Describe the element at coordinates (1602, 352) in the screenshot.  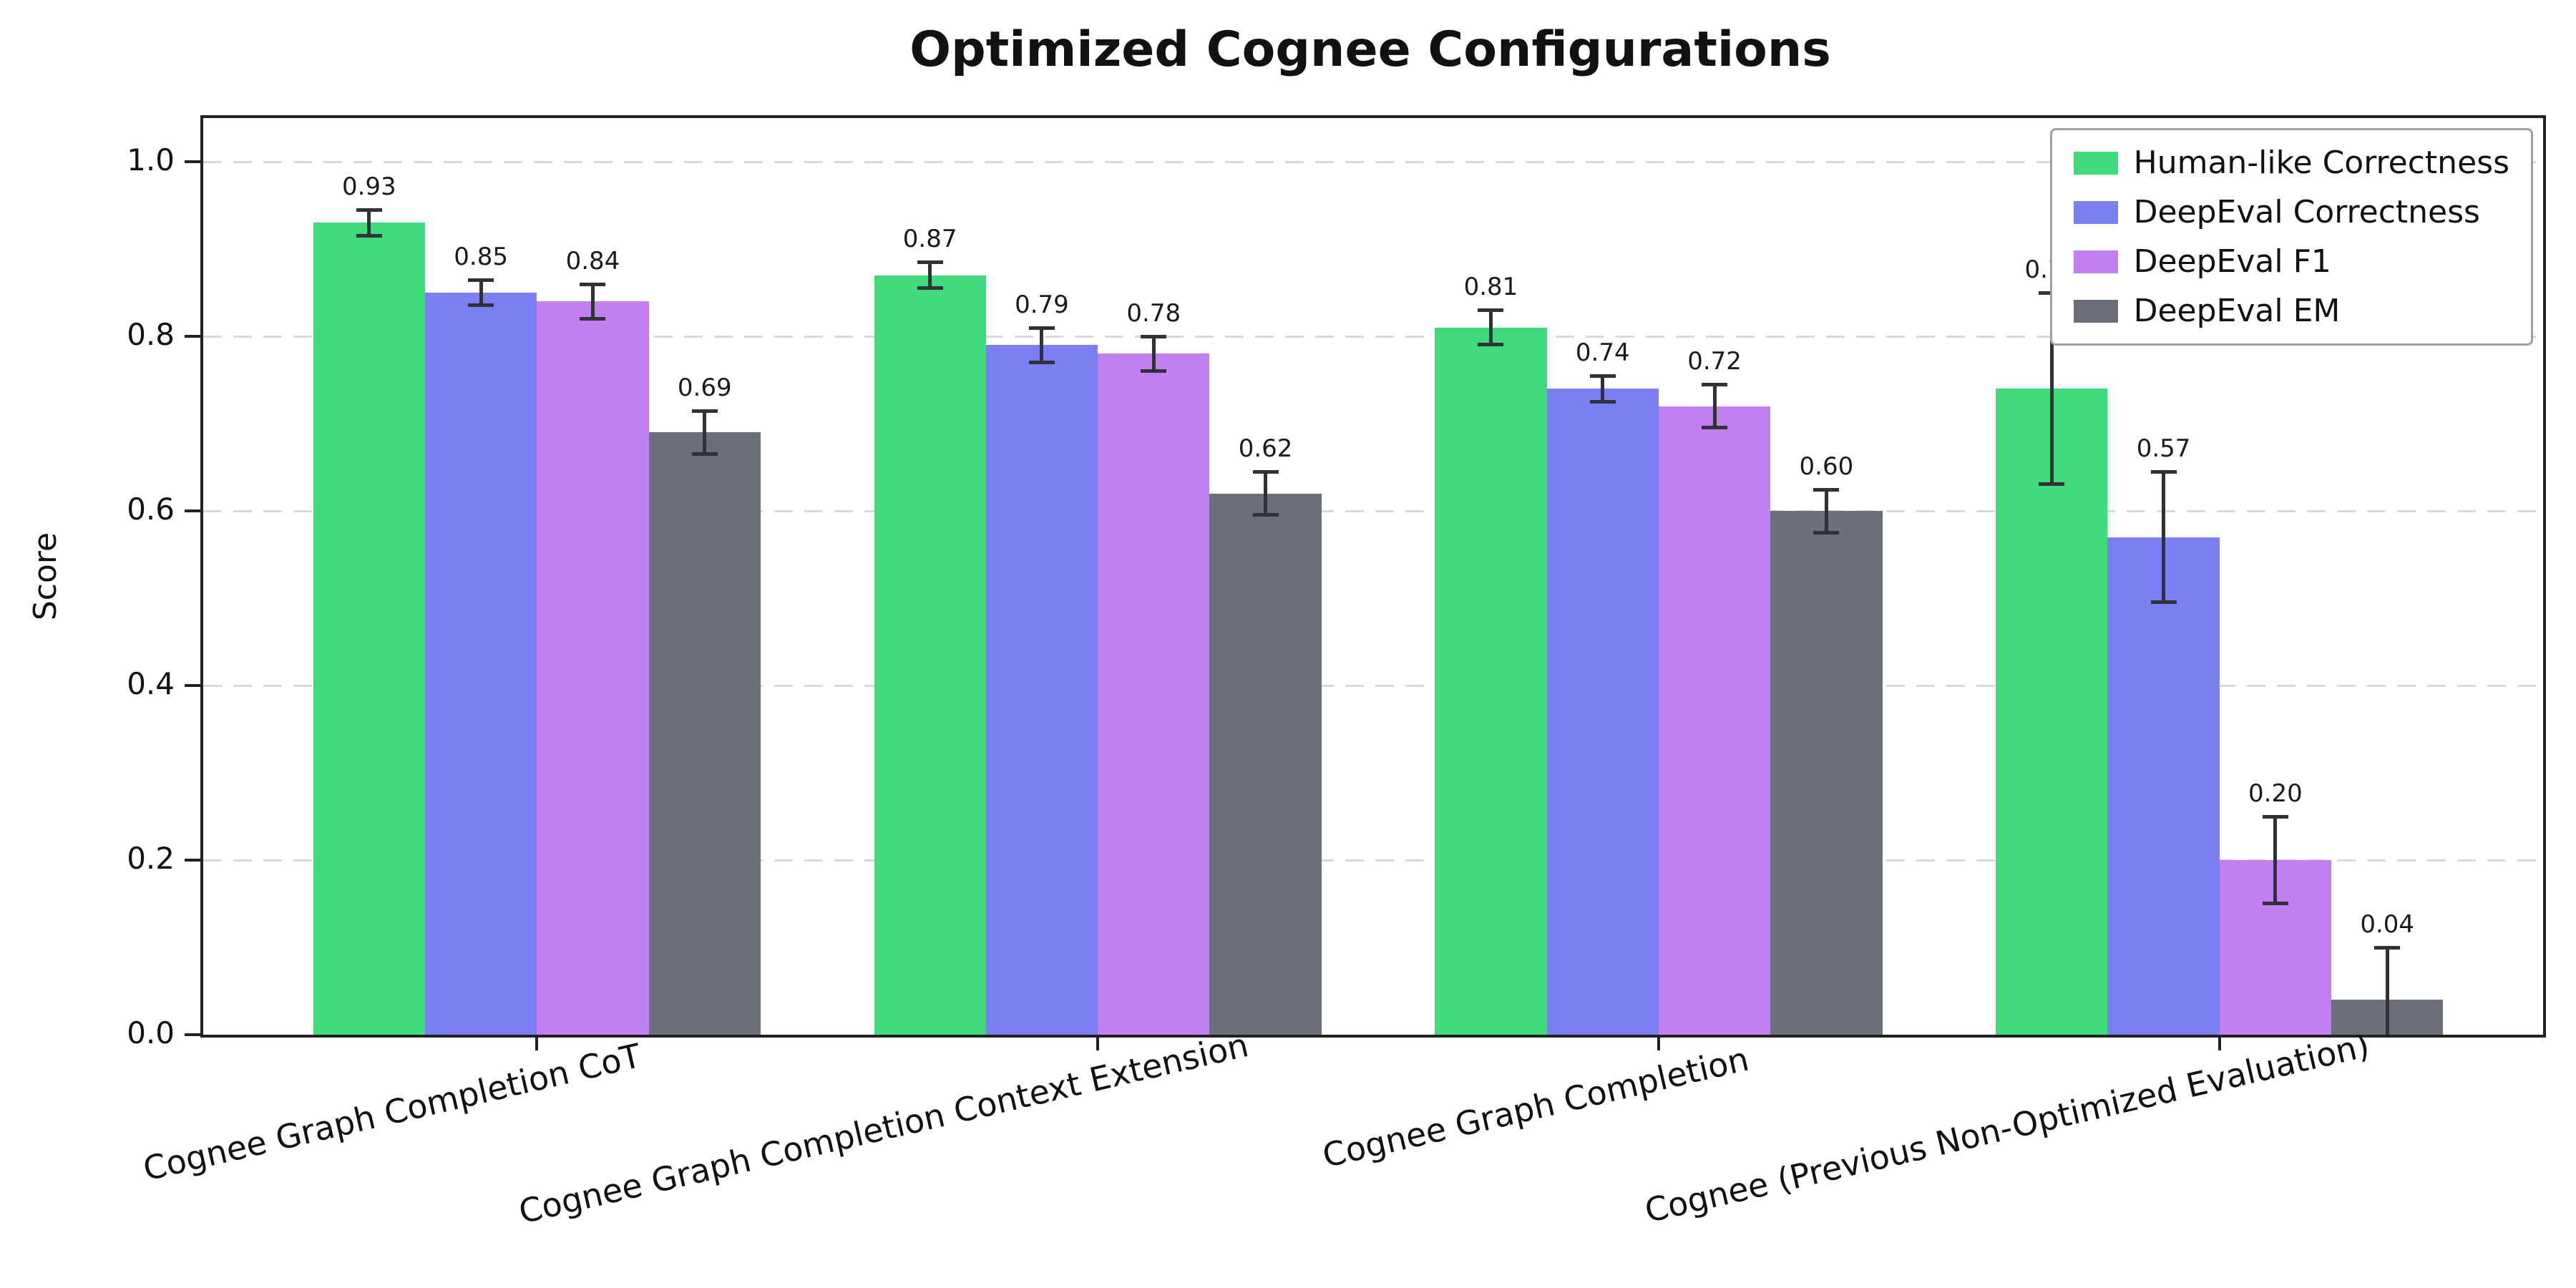
I see `bar-value-label: 0.74` at that location.